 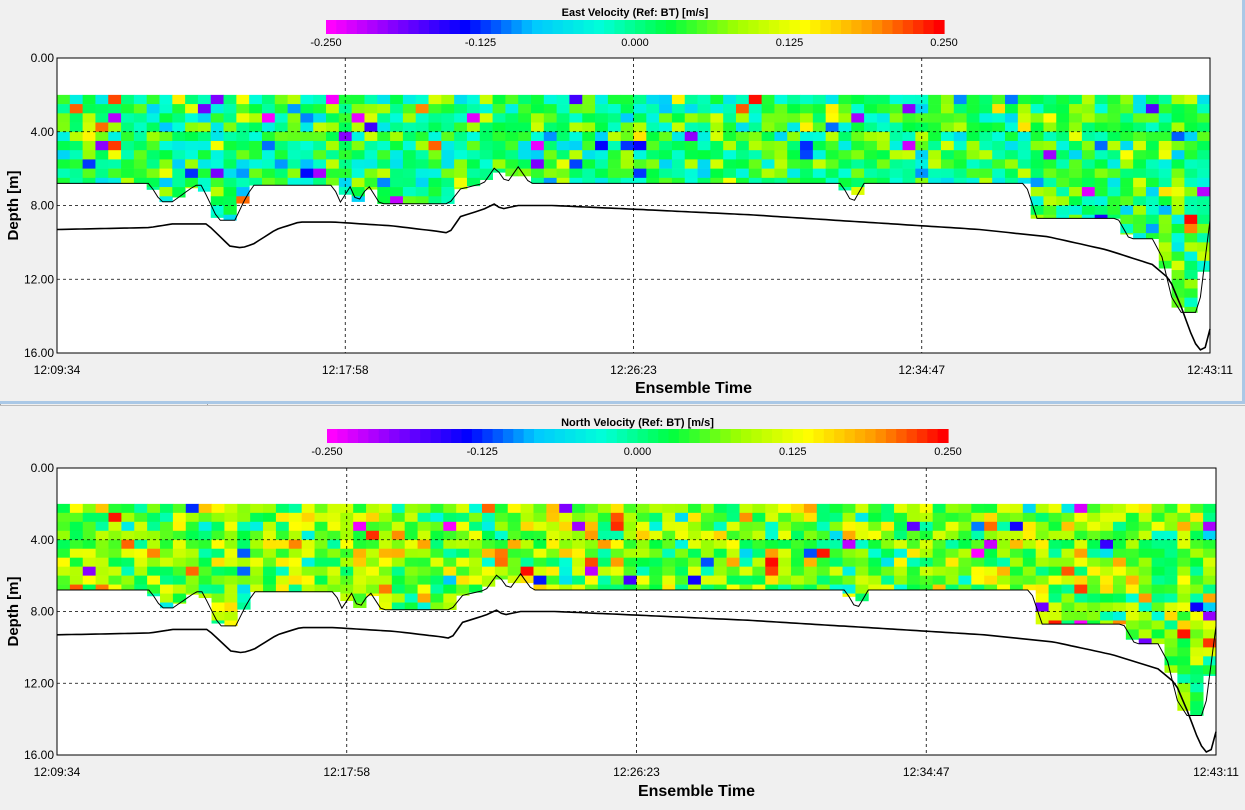 What do you see at coordinates (636, 772) in the screenshot?
I see `x-tick-label: 12:26:23` at bounding box center [636, 772].